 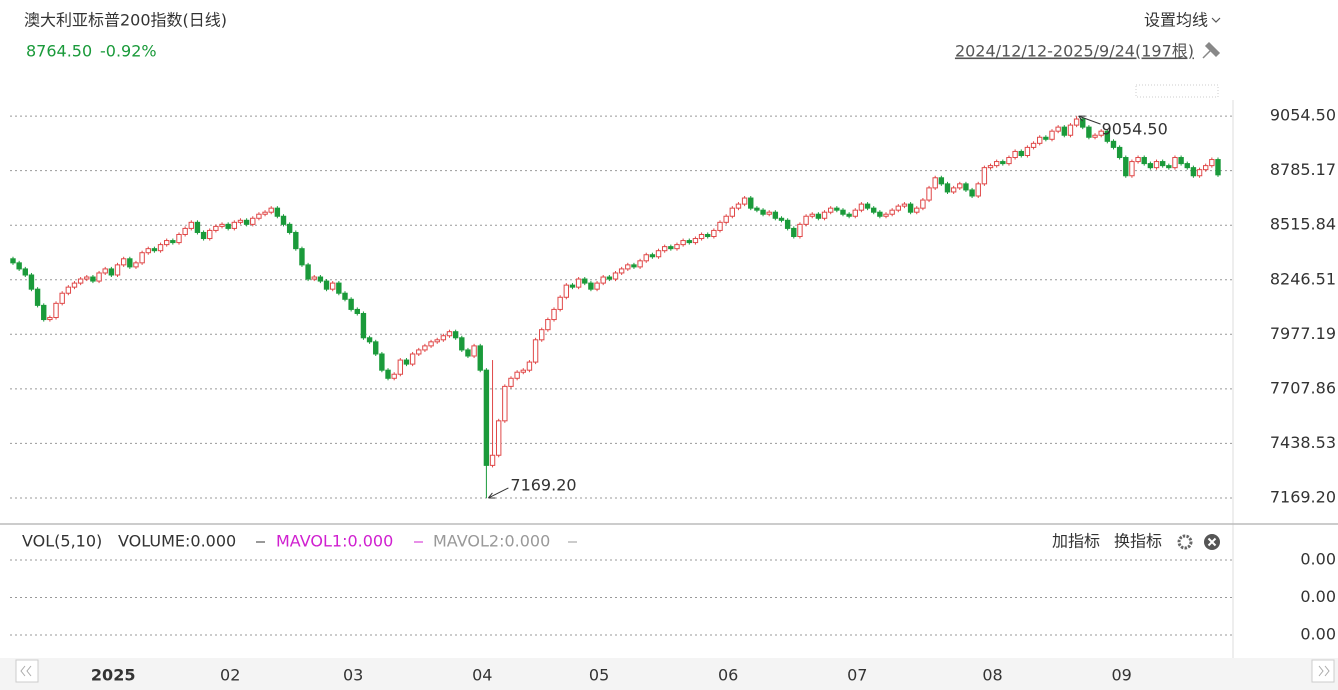 What do you see at coordinates (1074, 51) in the screenshot?
I see `date-range: 2024/12/12-2025/9/24(197根)` at bounding box center [1074, 51].